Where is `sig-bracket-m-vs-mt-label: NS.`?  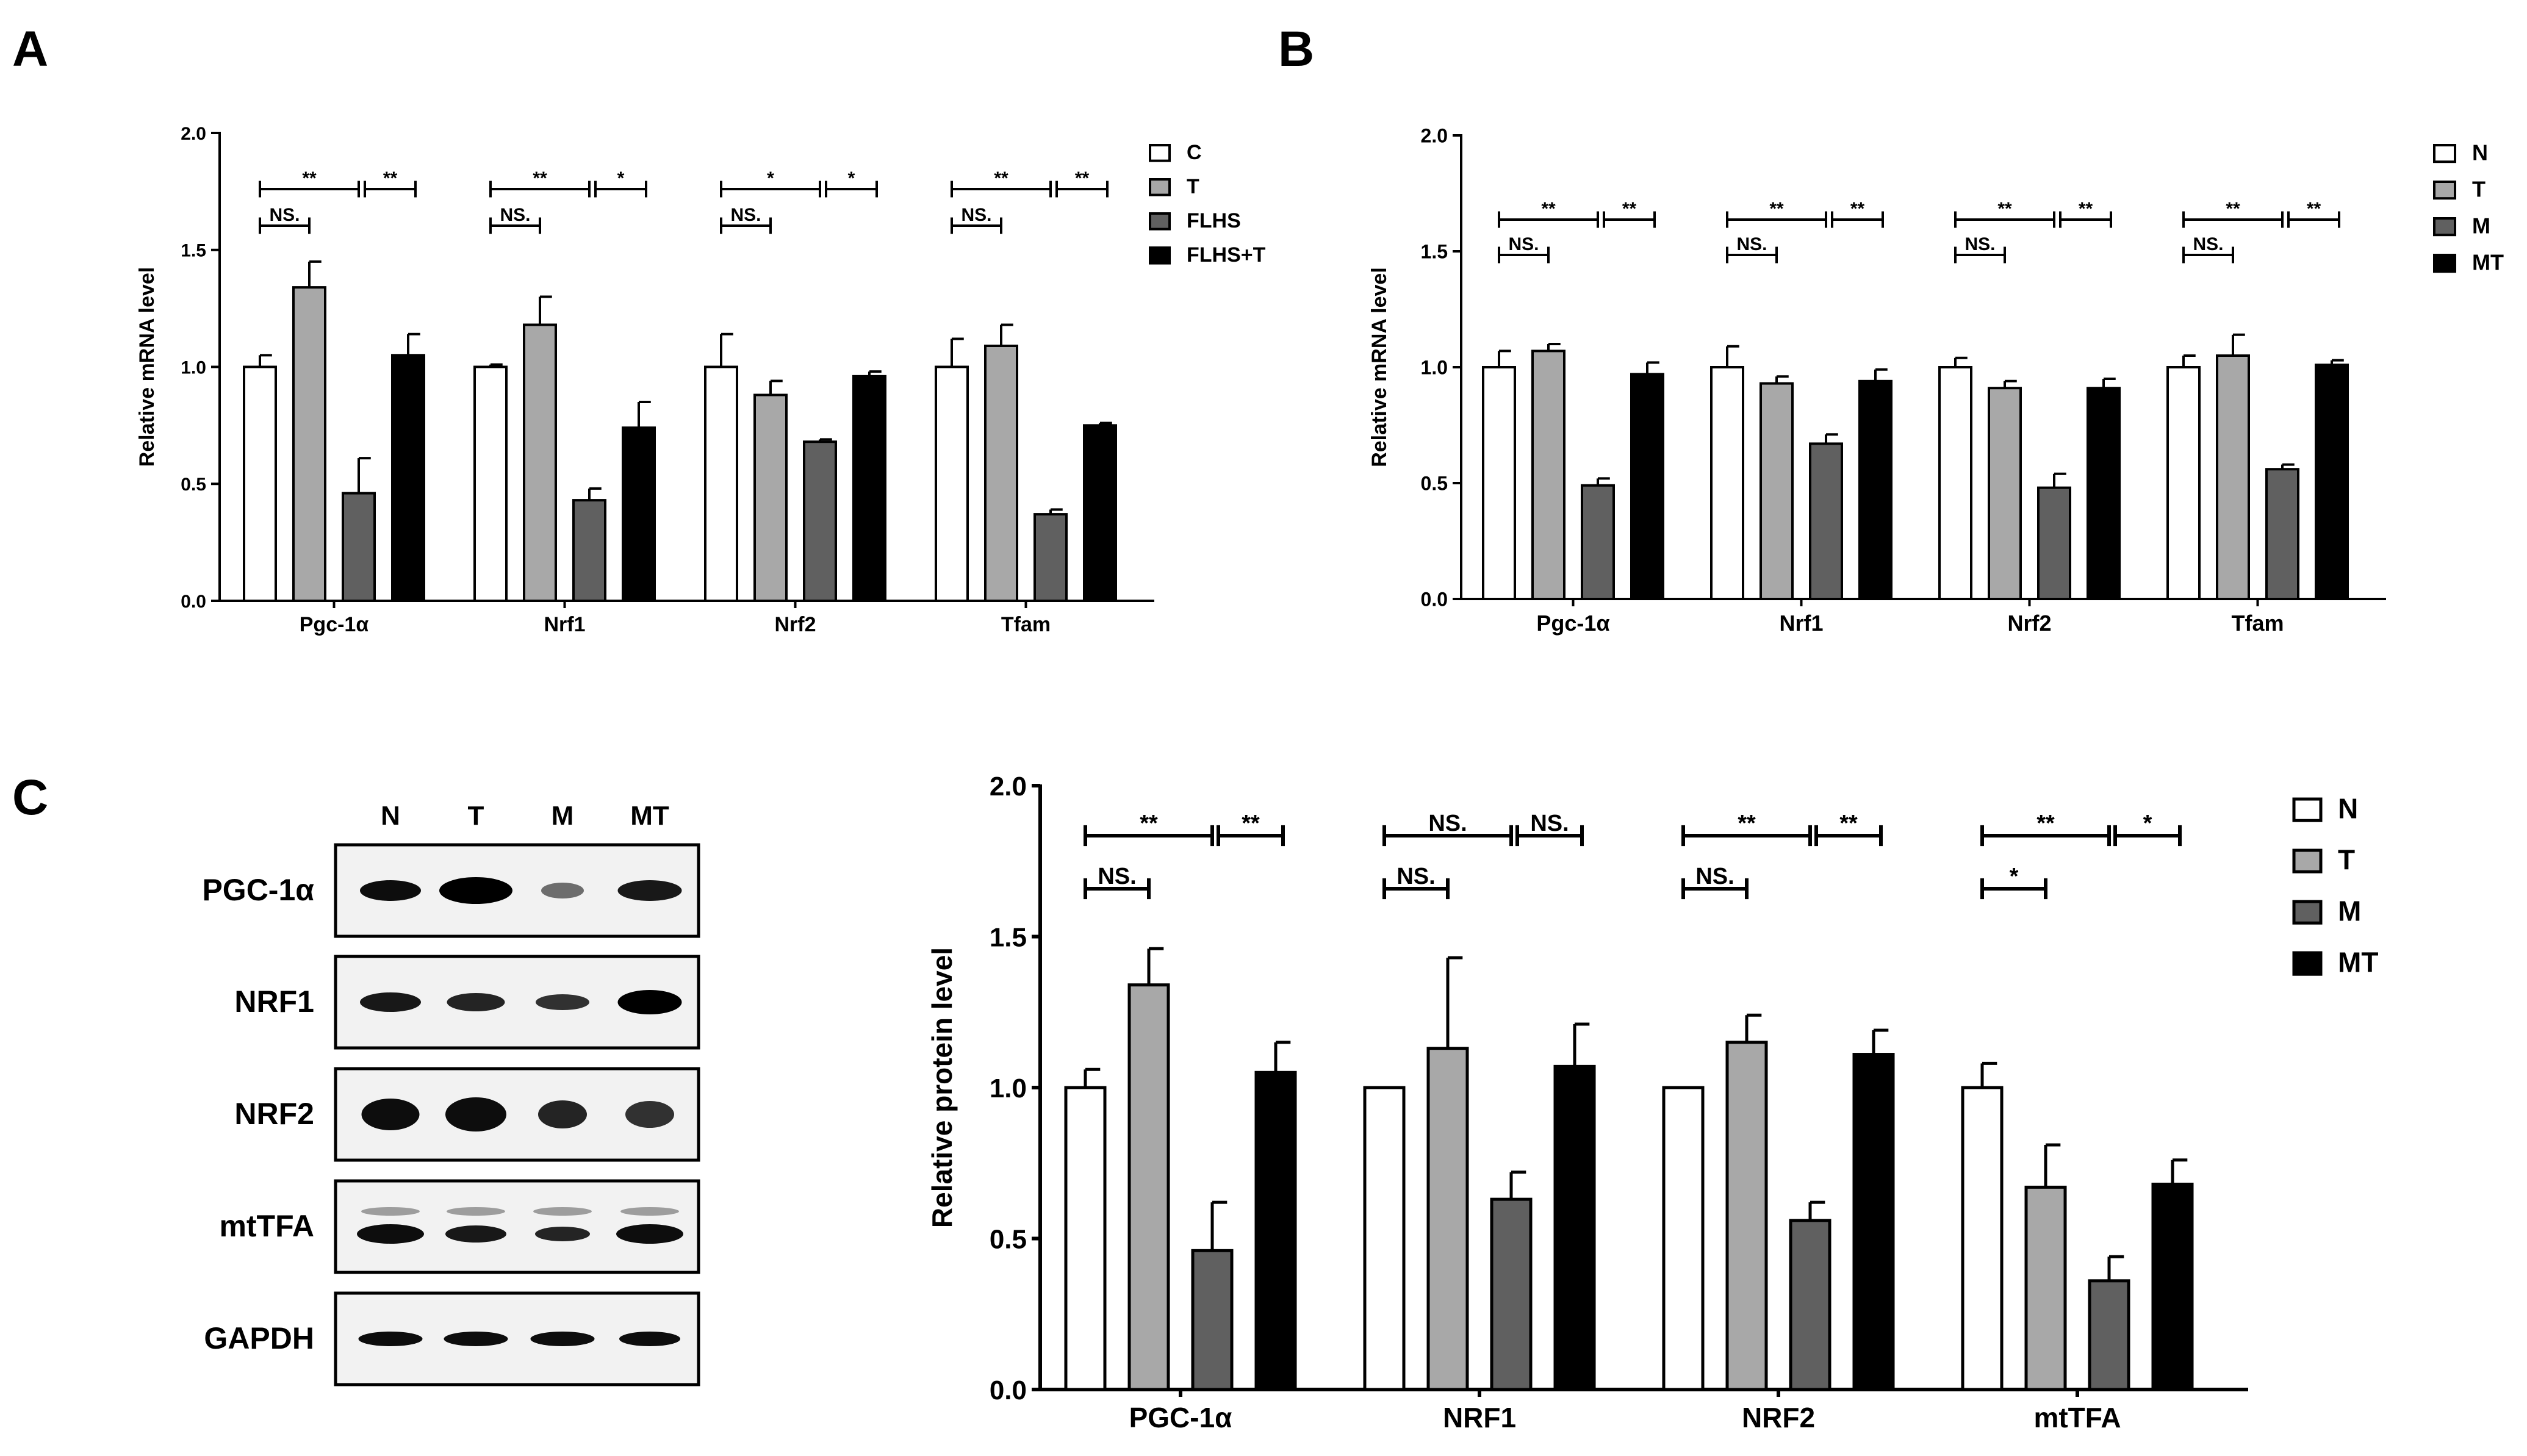
sig-bracket-m-vs-mt-label: NS. is located at coordinates (1549, 823).